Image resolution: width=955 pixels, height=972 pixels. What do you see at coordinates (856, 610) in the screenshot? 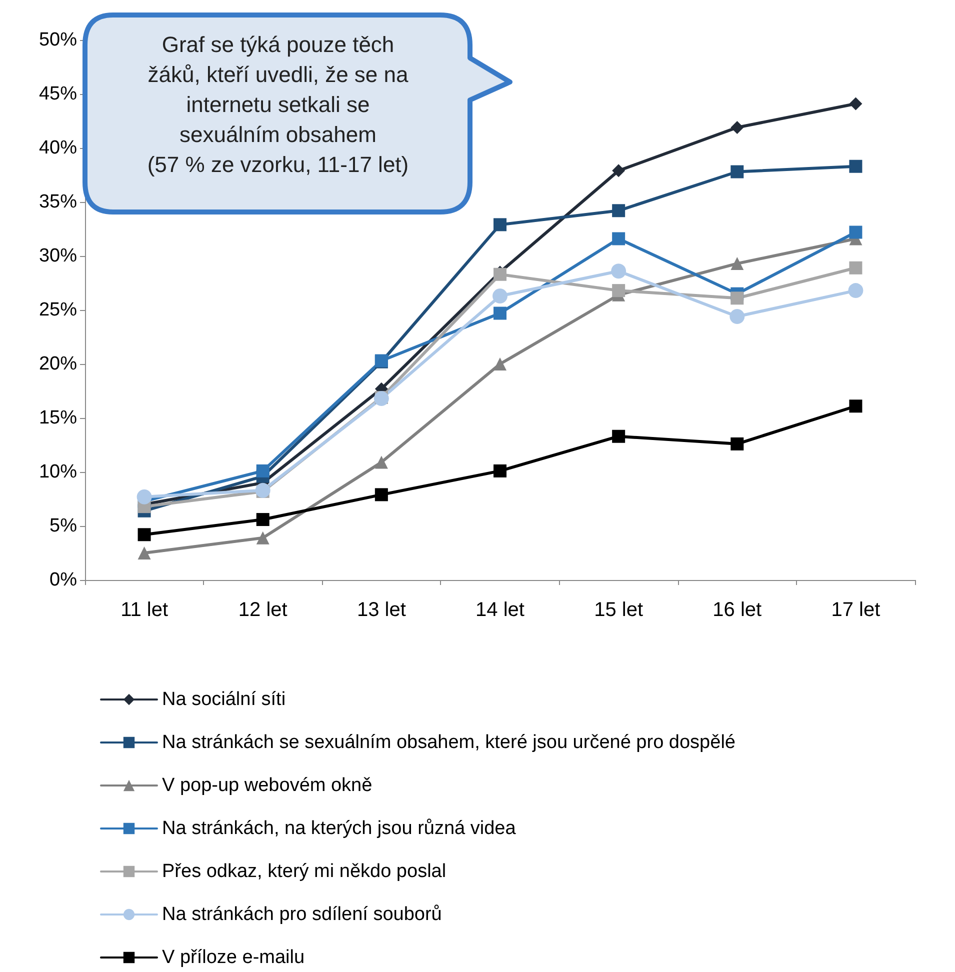
I see `x-tick-label: 17 let` at bounding box center [856, 610].